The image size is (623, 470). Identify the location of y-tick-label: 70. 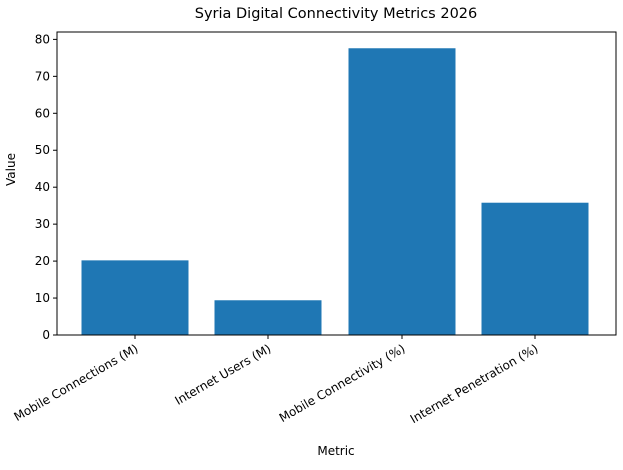
(42, 76).